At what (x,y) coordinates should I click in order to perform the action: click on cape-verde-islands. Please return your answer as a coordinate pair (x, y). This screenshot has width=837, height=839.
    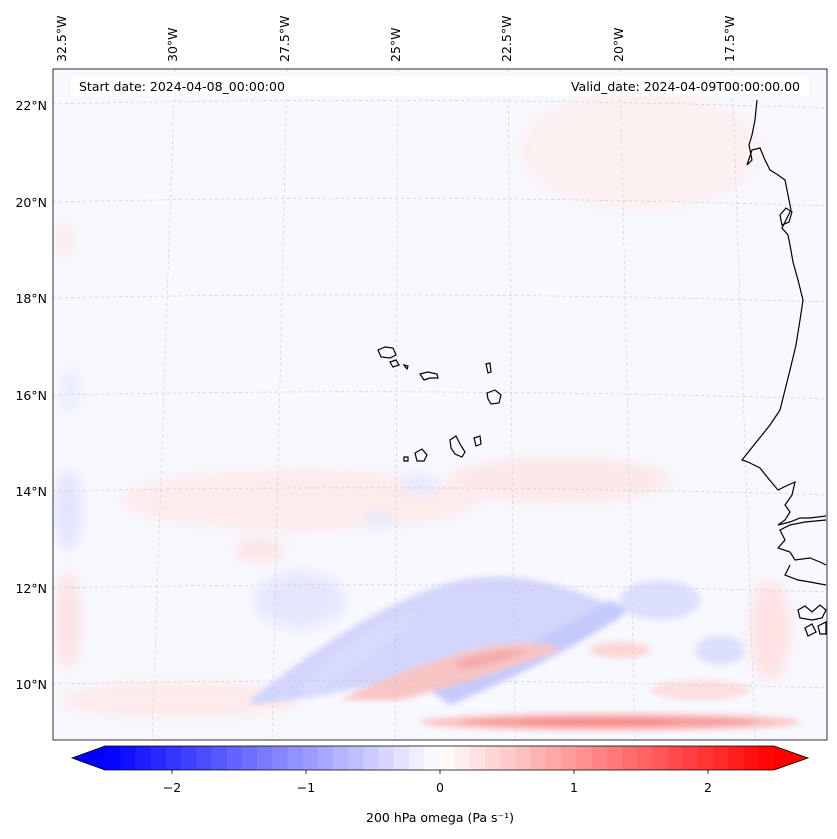
    Looking at the image, I should click on (439, 404).